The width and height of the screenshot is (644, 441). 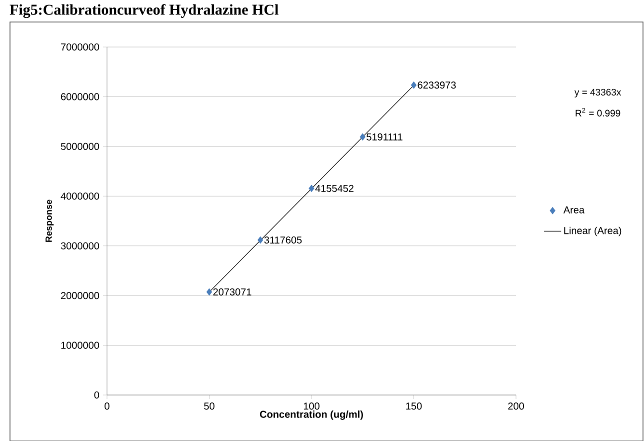 I want to click on y-tick-label: 0, so click(x=97, y=395).